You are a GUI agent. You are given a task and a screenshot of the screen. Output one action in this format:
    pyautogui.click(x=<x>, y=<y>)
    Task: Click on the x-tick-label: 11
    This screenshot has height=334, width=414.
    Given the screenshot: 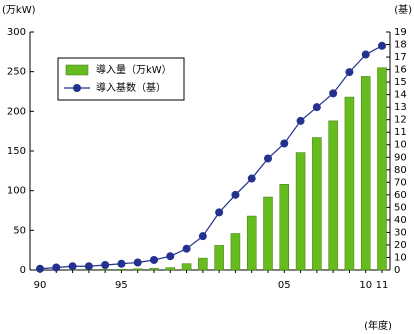 What is the action you would take?
    pyautogui.click(x=382, y=285)
    